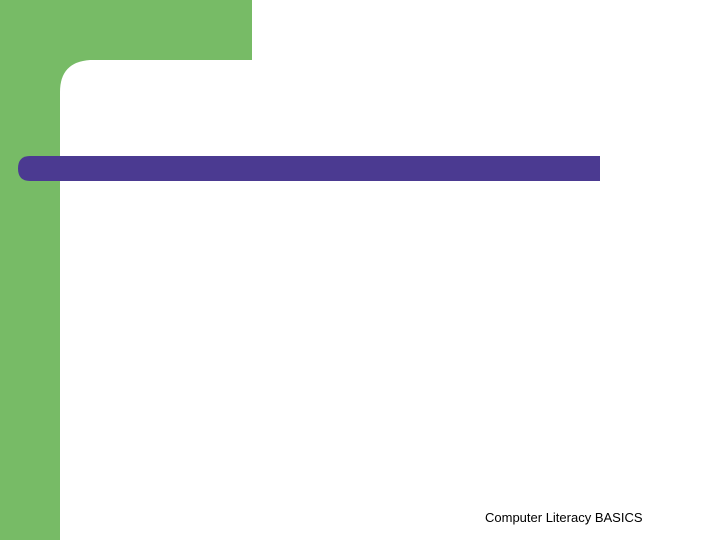  What do you see at coordinates (309, 168) in the screenshot?
I see `purple-title-bar` at bounding box center [309, 168].